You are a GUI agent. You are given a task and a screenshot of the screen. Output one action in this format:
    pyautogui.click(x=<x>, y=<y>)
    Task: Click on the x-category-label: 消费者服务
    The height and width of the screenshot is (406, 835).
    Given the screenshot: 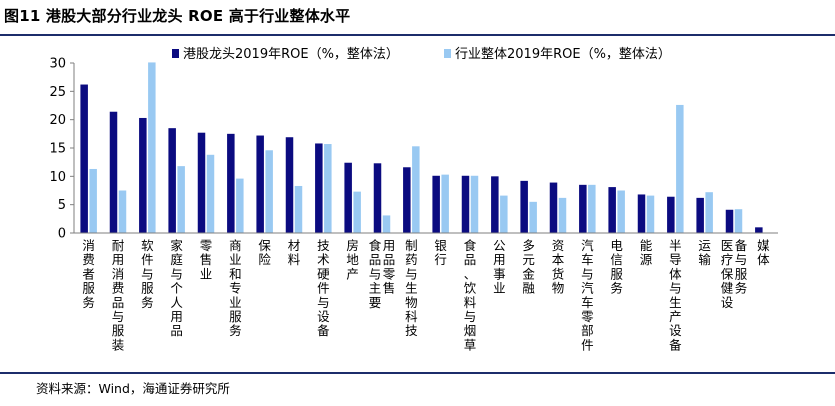 What is the action you would take?
    pyautogui.click(x=88, y=274)
    